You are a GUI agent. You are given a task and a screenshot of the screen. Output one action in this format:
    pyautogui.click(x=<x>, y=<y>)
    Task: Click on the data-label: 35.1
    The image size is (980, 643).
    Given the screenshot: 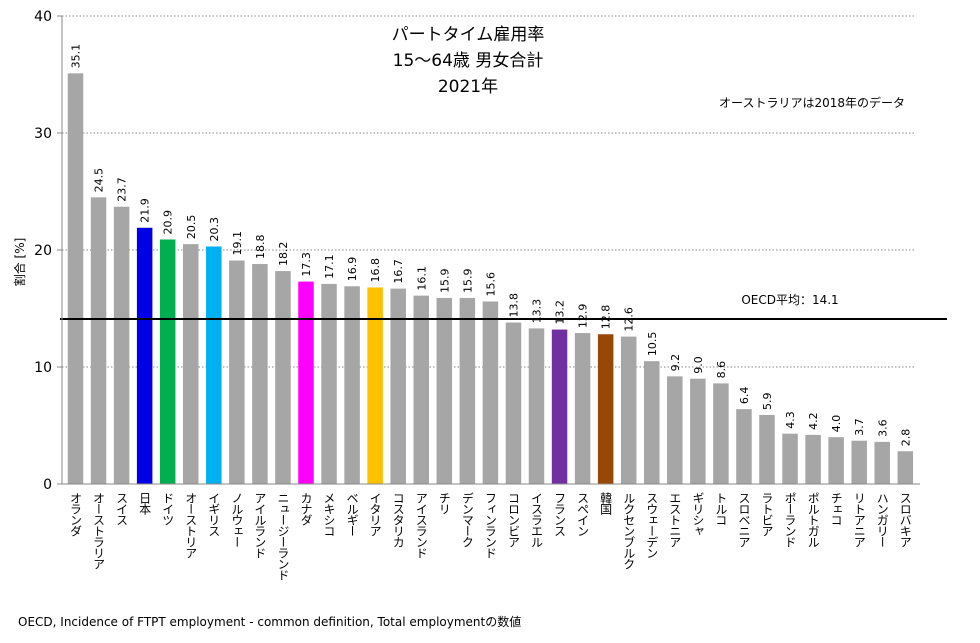 What is the action you would take?
    pyautogui.click(x=76, y=56)
    